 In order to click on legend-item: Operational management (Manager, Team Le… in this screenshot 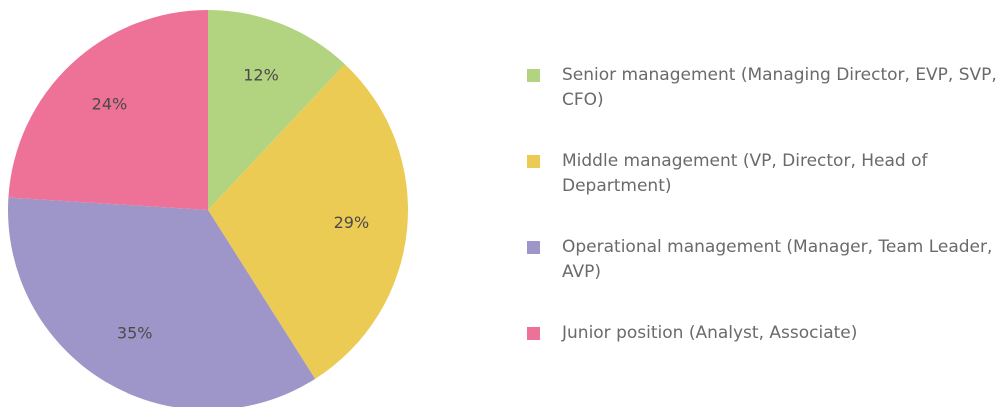, I will do `click(766, 278)`.